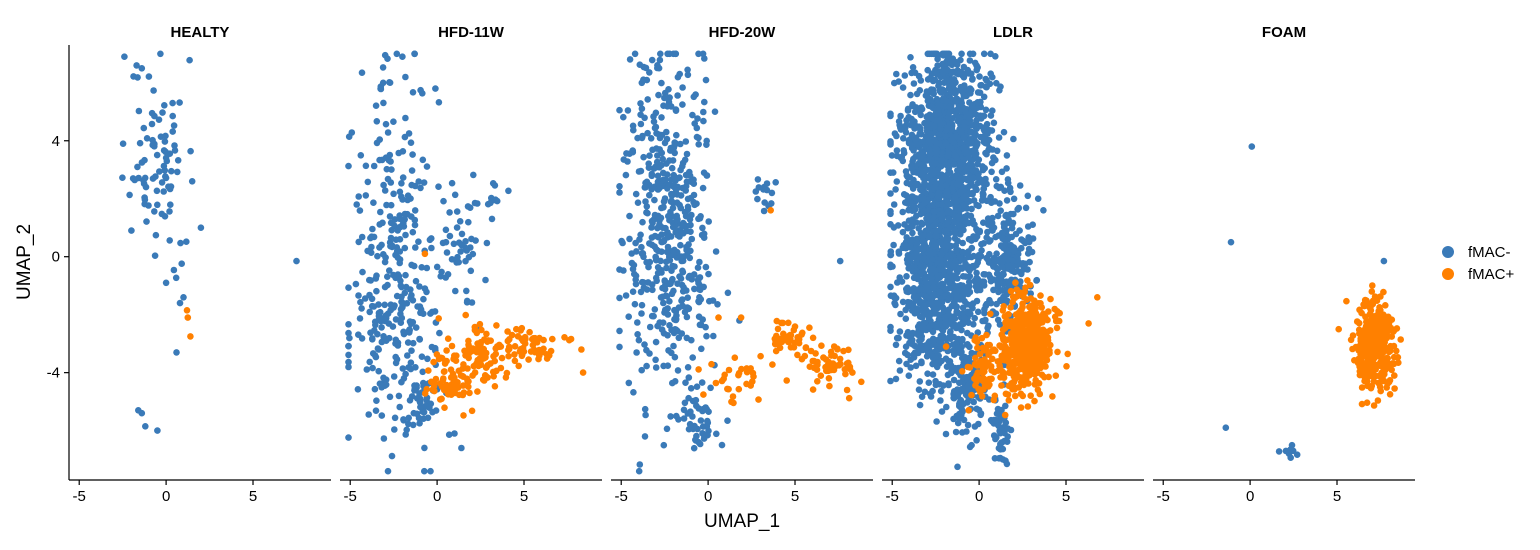 The width and height of the screenshot is (1540, 550). Describe the element at coordinates (1250, 496) in the screenshot. I see `x-tick-label: 0` at that location.